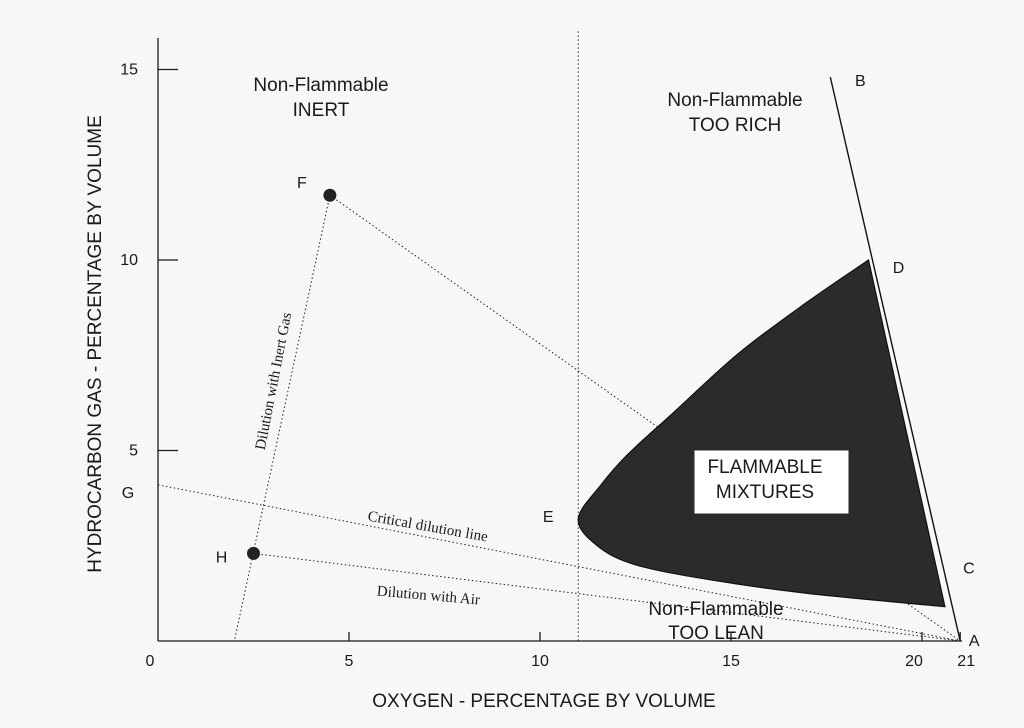 Image resolution: width=1024 pixels, height=728 pixels. Describe the element at coordinates (427, 527) in the screenshot. I see `critical-dilution-label: Critical dilution line` at that location.